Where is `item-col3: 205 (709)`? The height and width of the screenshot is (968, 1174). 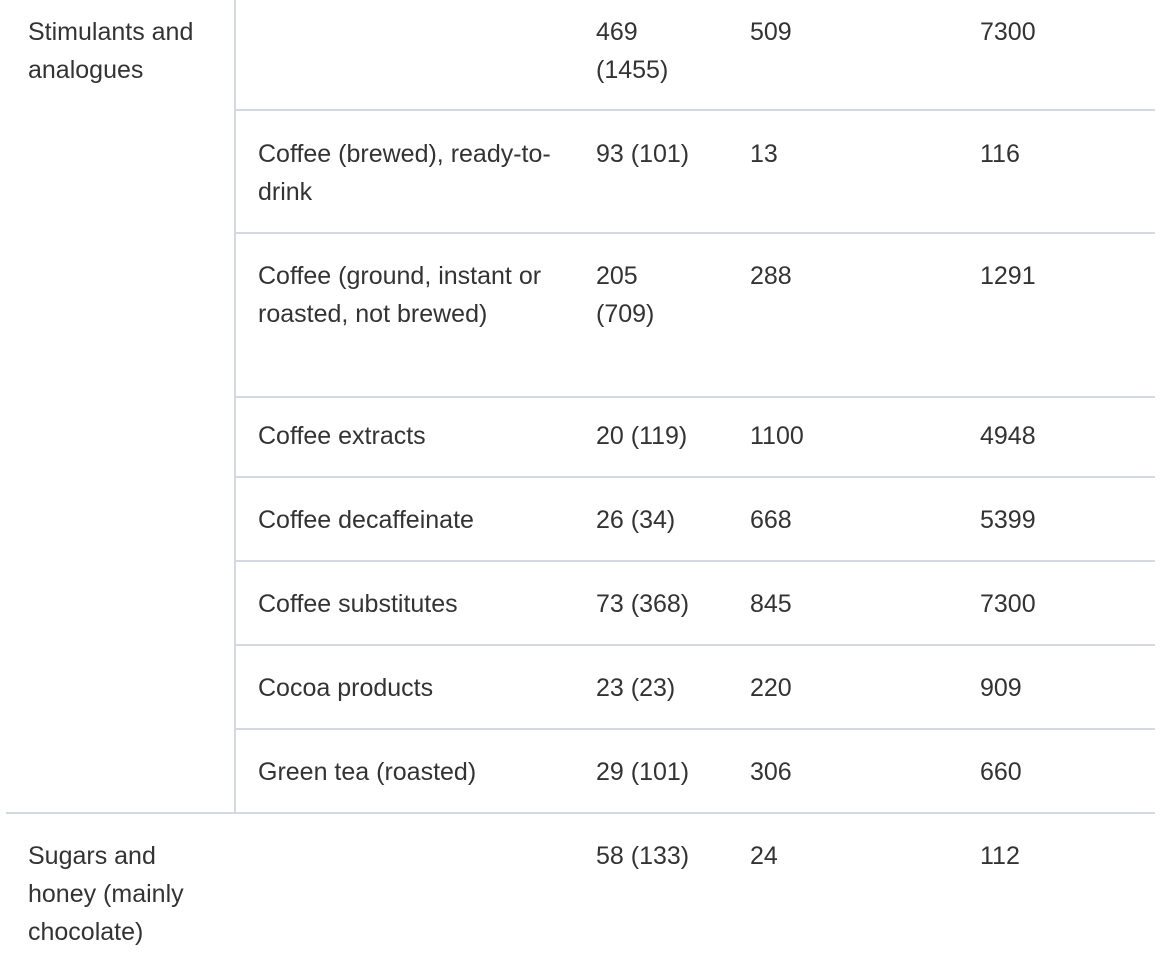
item-col3: 205 (709) is located at coordinates (625, 295).